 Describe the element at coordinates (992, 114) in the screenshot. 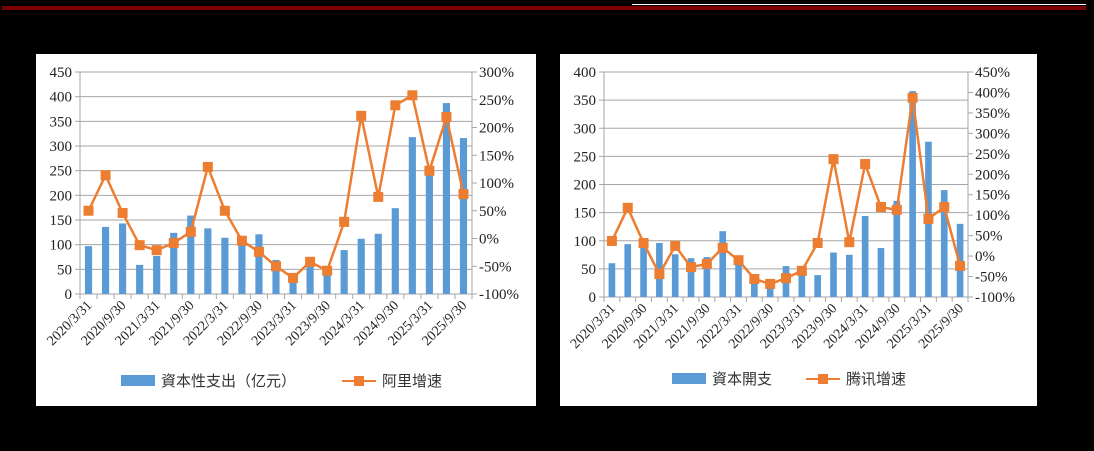

I see `y-right-tick-label: 350%` at that location.